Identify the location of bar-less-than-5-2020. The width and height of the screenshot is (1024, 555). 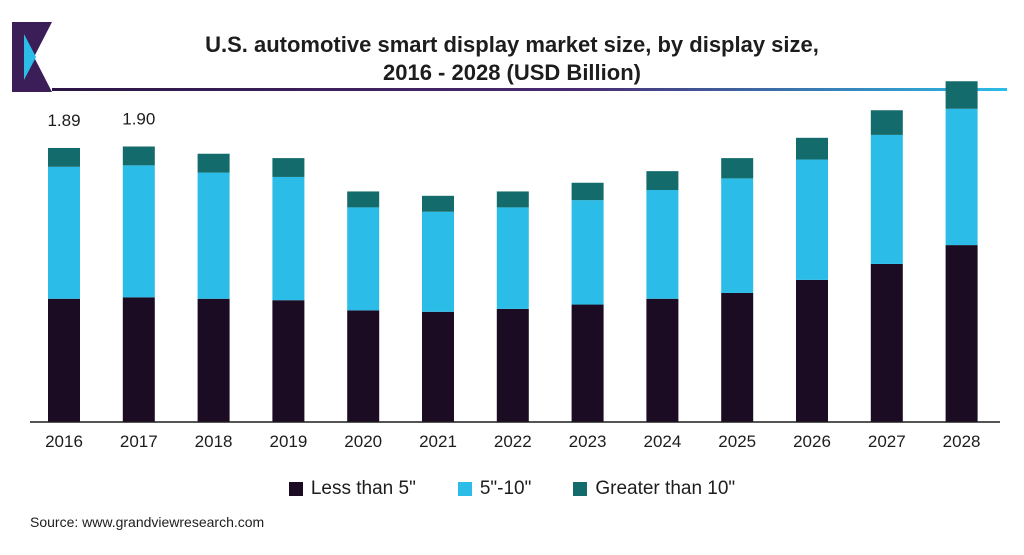
(363, 366).